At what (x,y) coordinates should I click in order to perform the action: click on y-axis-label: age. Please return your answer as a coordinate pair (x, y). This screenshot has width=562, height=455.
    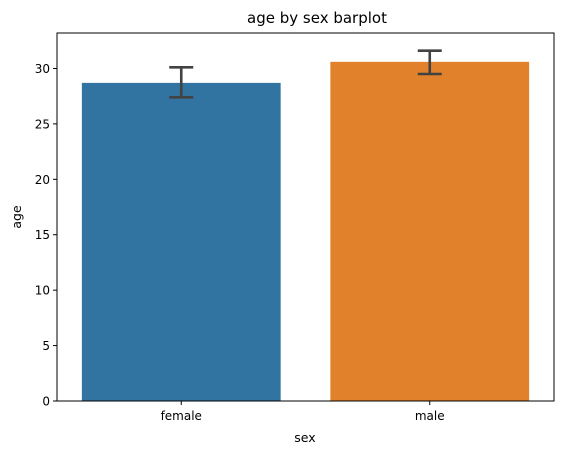
    Looking at the image, I should click on (16, 217).